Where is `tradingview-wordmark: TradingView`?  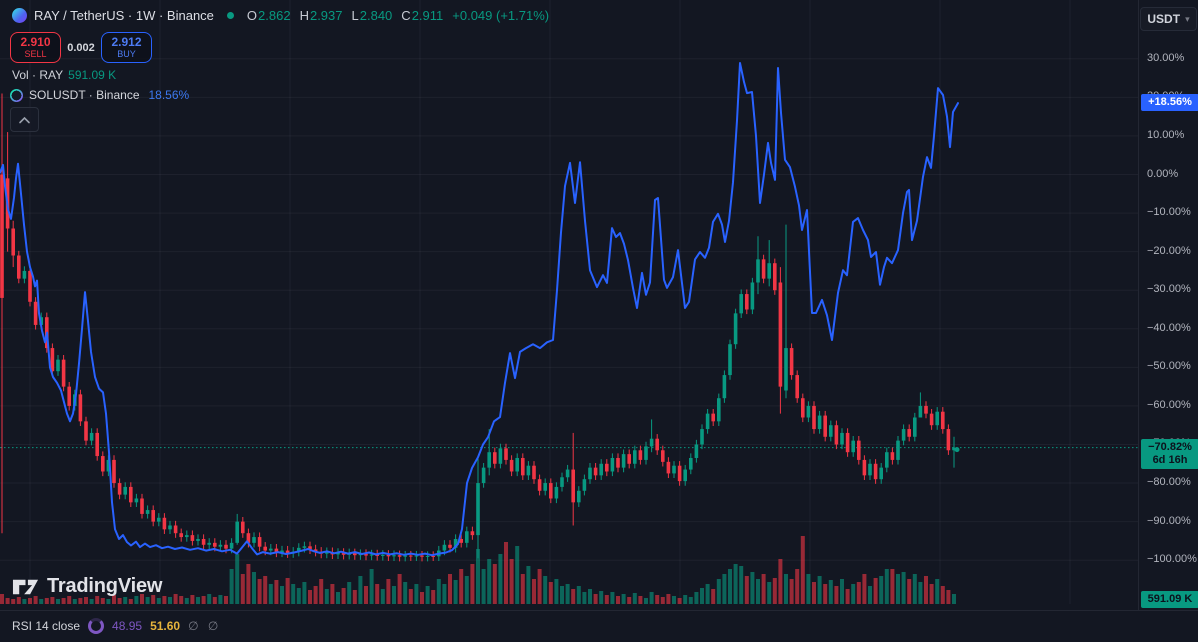
tradingview-wordmark: TradingView is located at coordinates (105, 586).